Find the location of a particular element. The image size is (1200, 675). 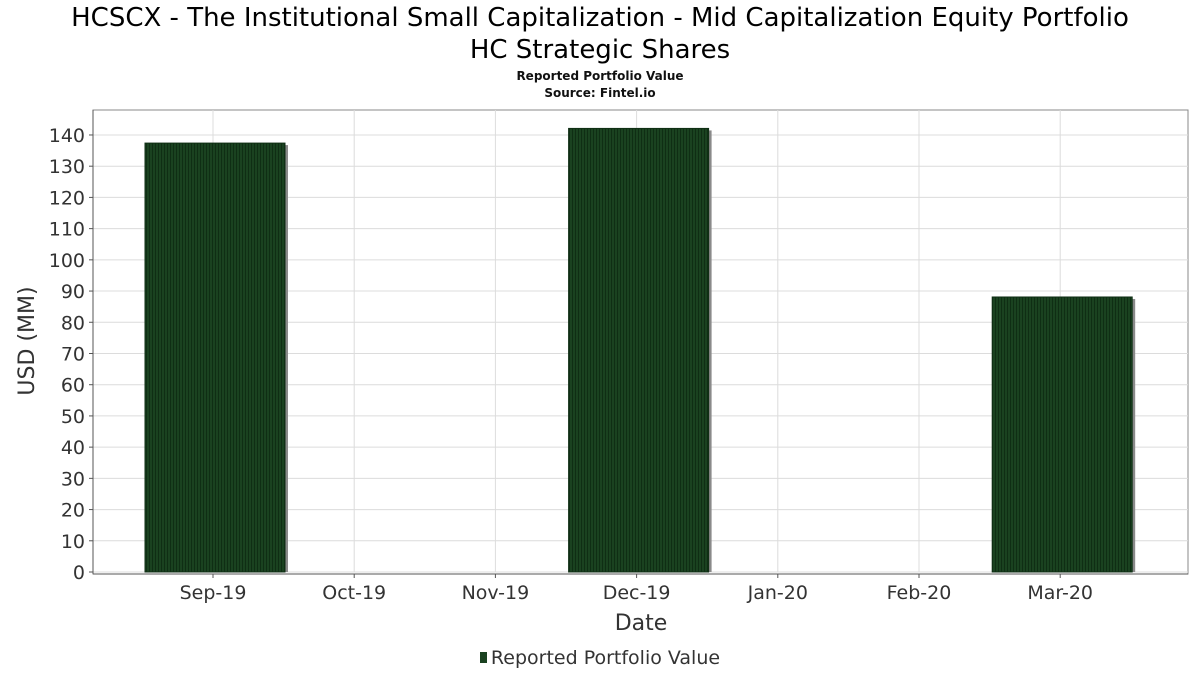

x-tick-label: Feb-20 is located at coordinates (919, 593).